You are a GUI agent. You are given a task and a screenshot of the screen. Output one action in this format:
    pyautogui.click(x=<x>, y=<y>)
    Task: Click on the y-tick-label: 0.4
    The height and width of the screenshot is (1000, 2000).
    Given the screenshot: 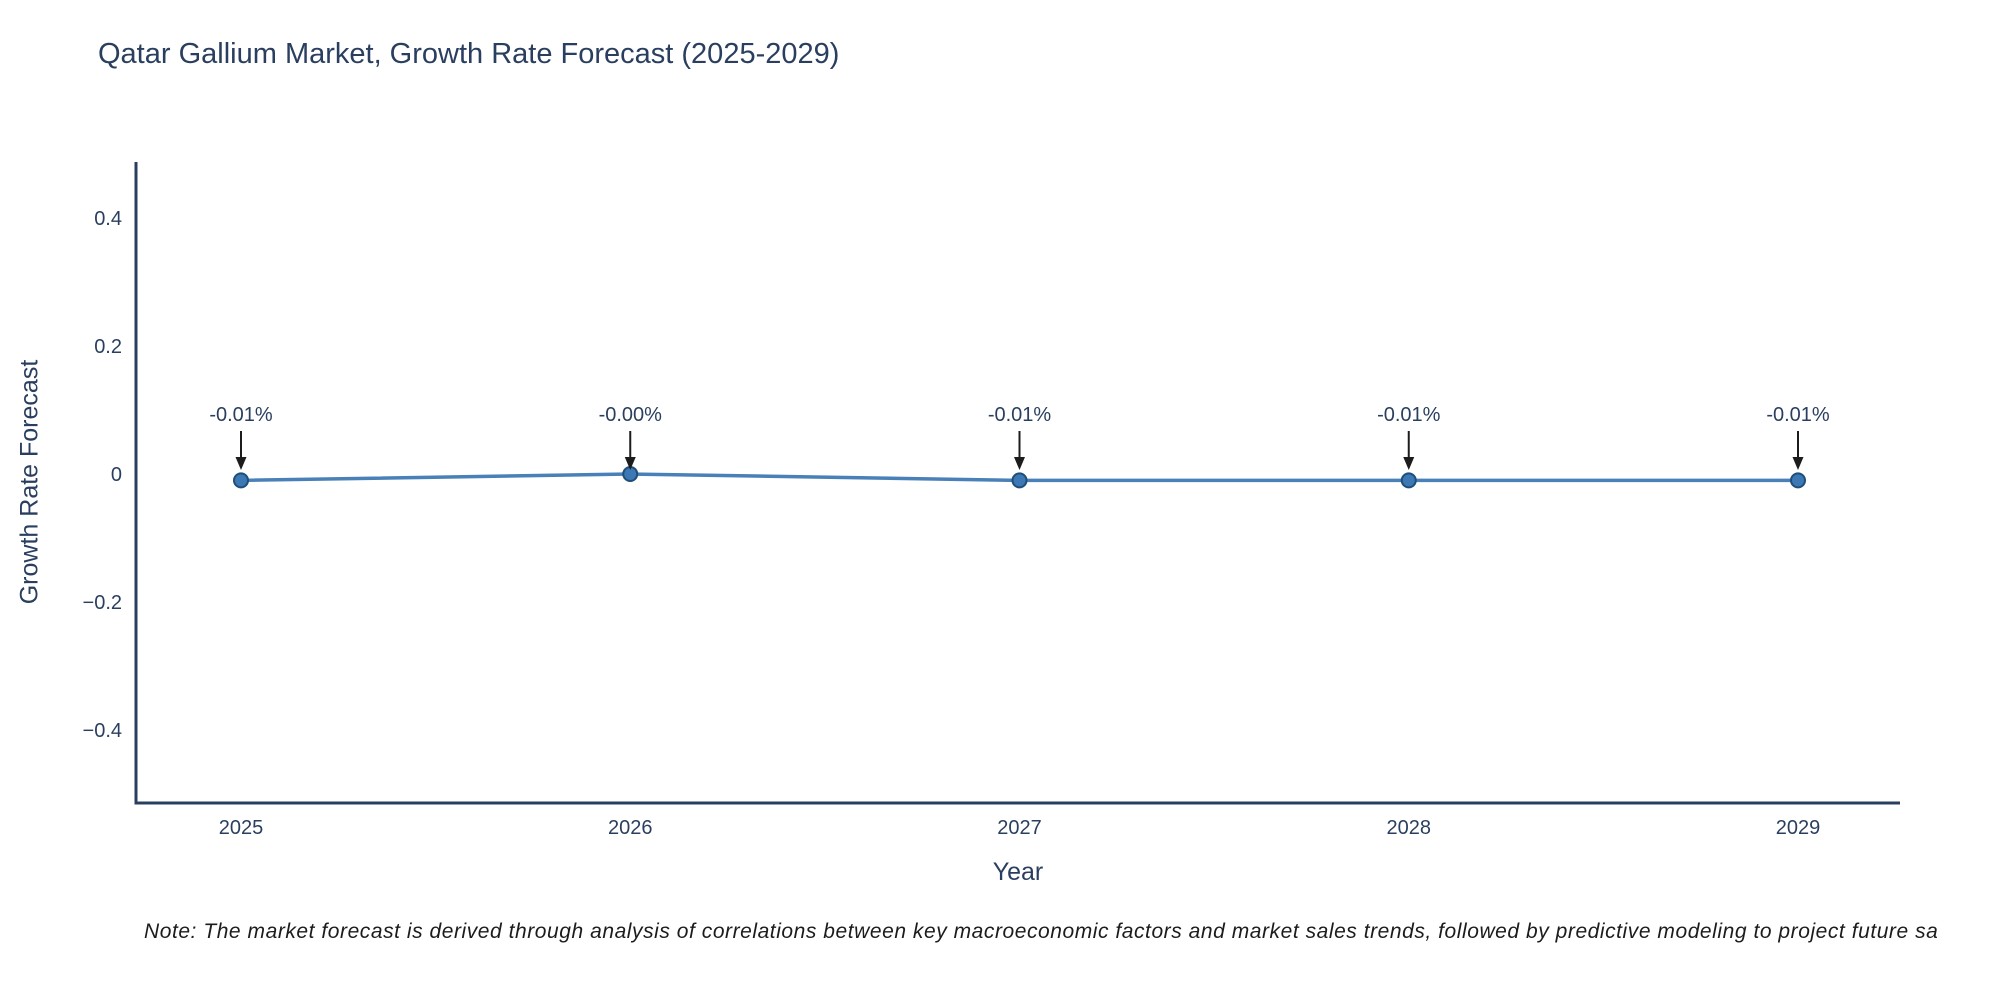 What is the action you would take?
    pyautogui.click(x=108, y=219)
    